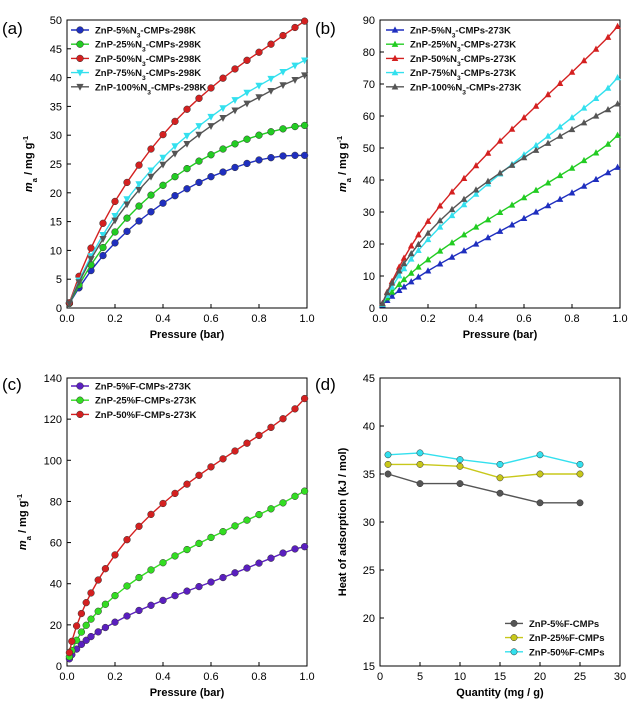  I want to click on y-tick-label: 15, so click(369, 667).